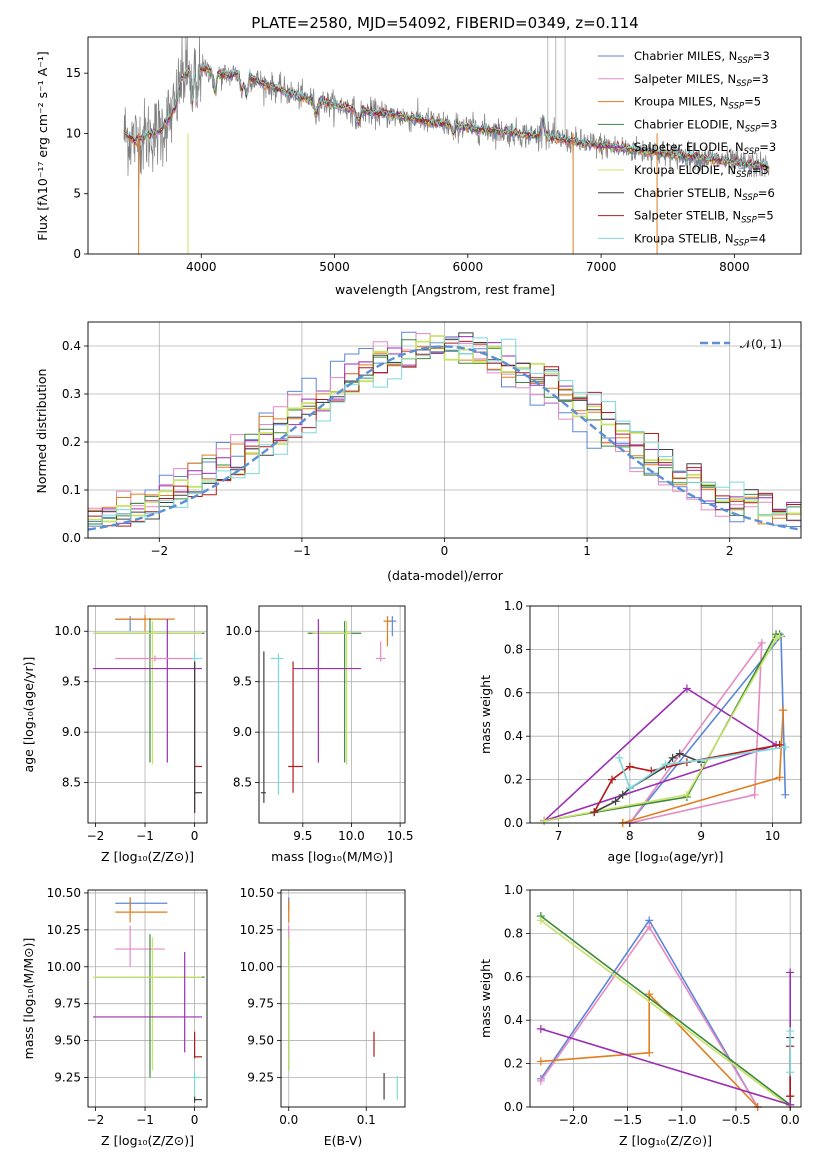  Describe the element at coordinates (513, 977) in the screenshot. I see `y-tick-label: 0.6` at that location.